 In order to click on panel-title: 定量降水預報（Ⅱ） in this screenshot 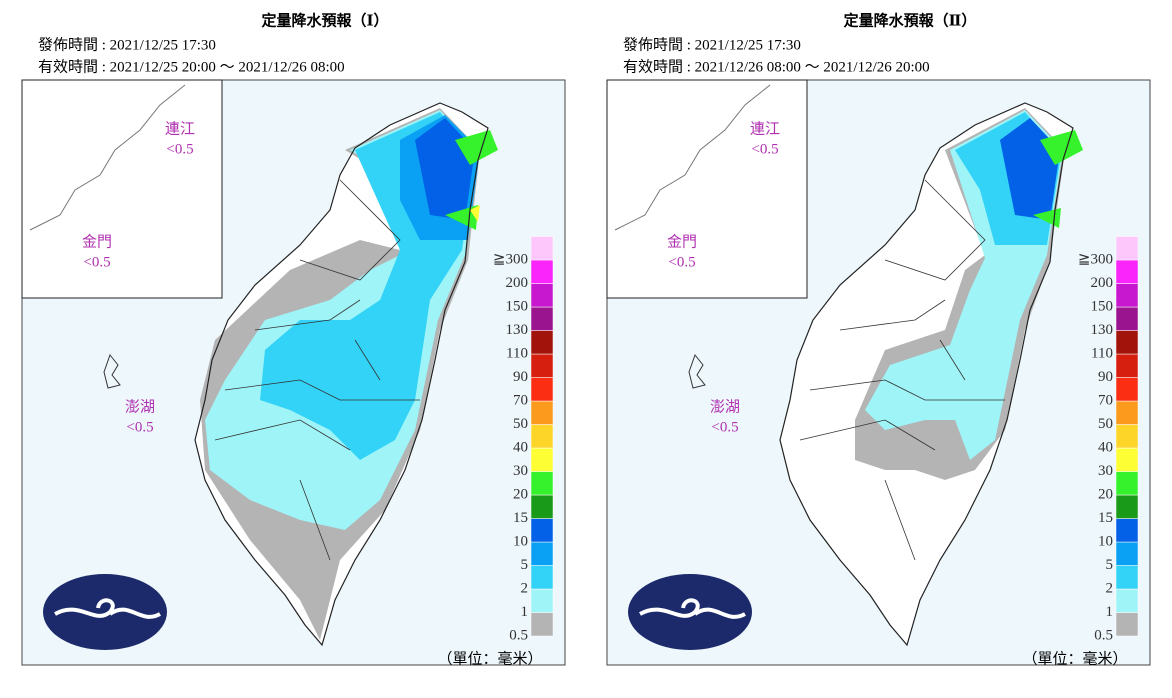, I will do `click(910, 20)`.